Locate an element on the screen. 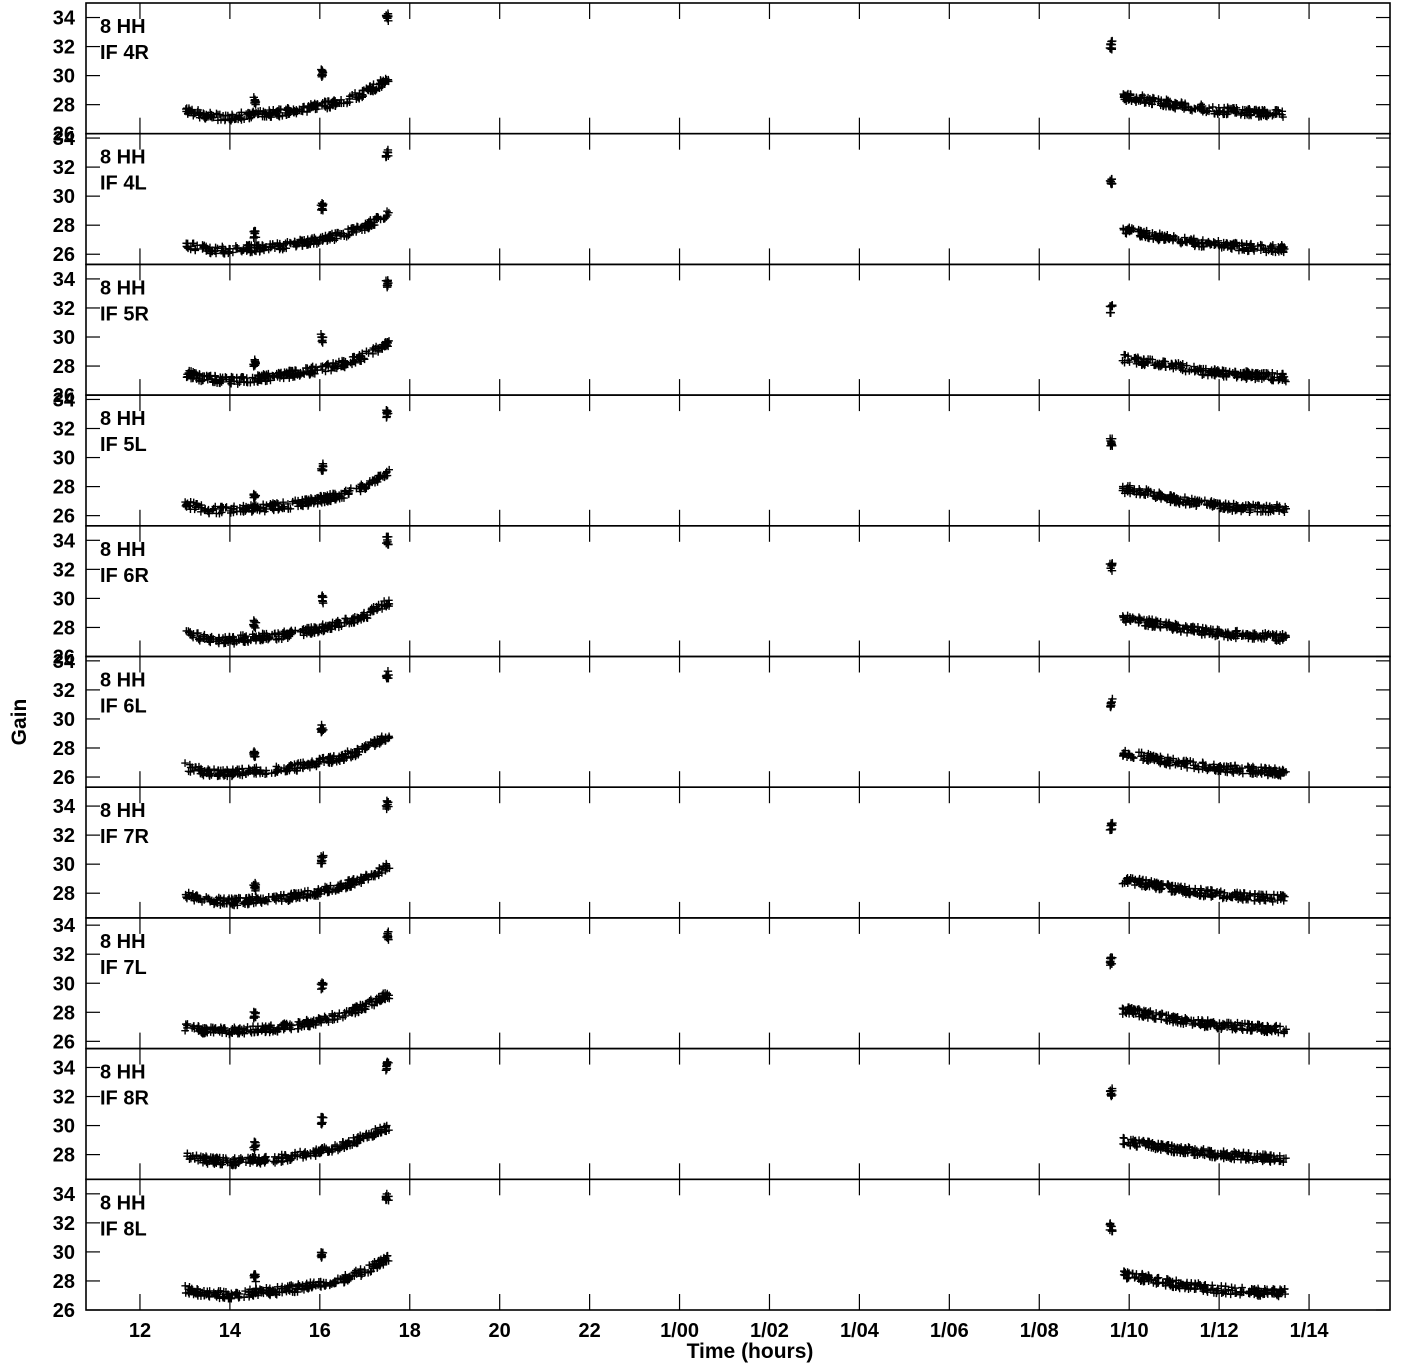 The image size is (1401, 1368). panel-label: IF 4L is located at coordinates (123, 184).